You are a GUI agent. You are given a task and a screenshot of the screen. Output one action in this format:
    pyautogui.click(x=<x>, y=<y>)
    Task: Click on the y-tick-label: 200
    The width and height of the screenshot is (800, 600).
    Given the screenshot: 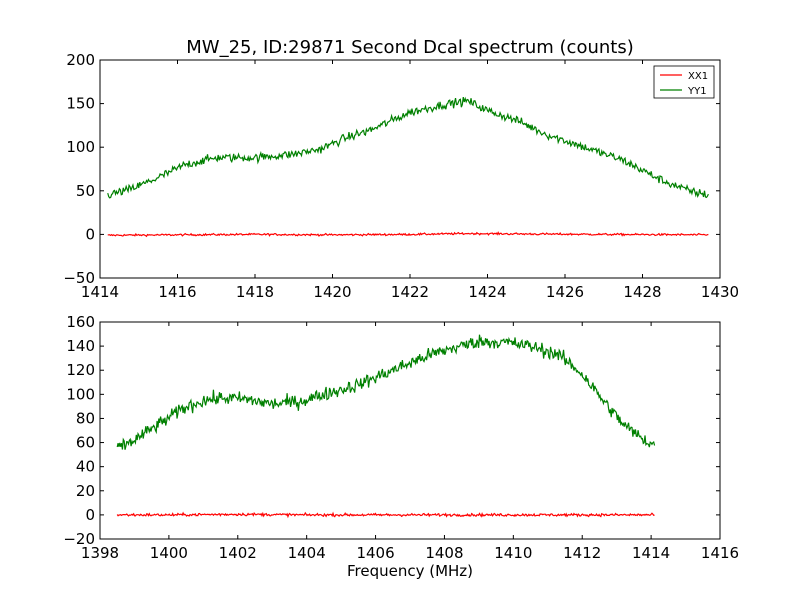 What is the action you would take?
    pyautogui.click(x=80, y=60)
    